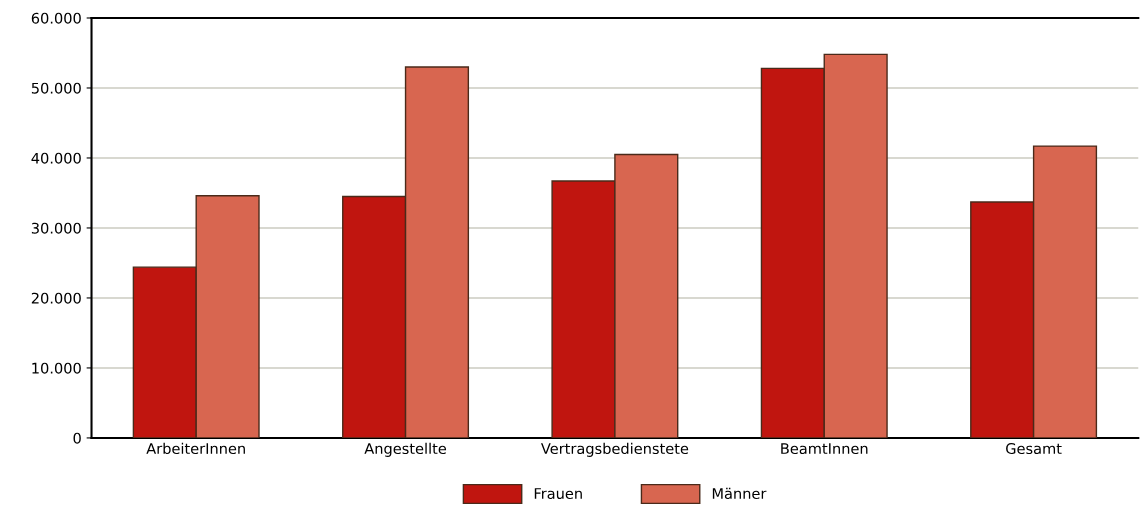 Image resolution: width=1144 pixels, height=514 pixels. I want to click on y-tick-label: 0, so click(77, 438).